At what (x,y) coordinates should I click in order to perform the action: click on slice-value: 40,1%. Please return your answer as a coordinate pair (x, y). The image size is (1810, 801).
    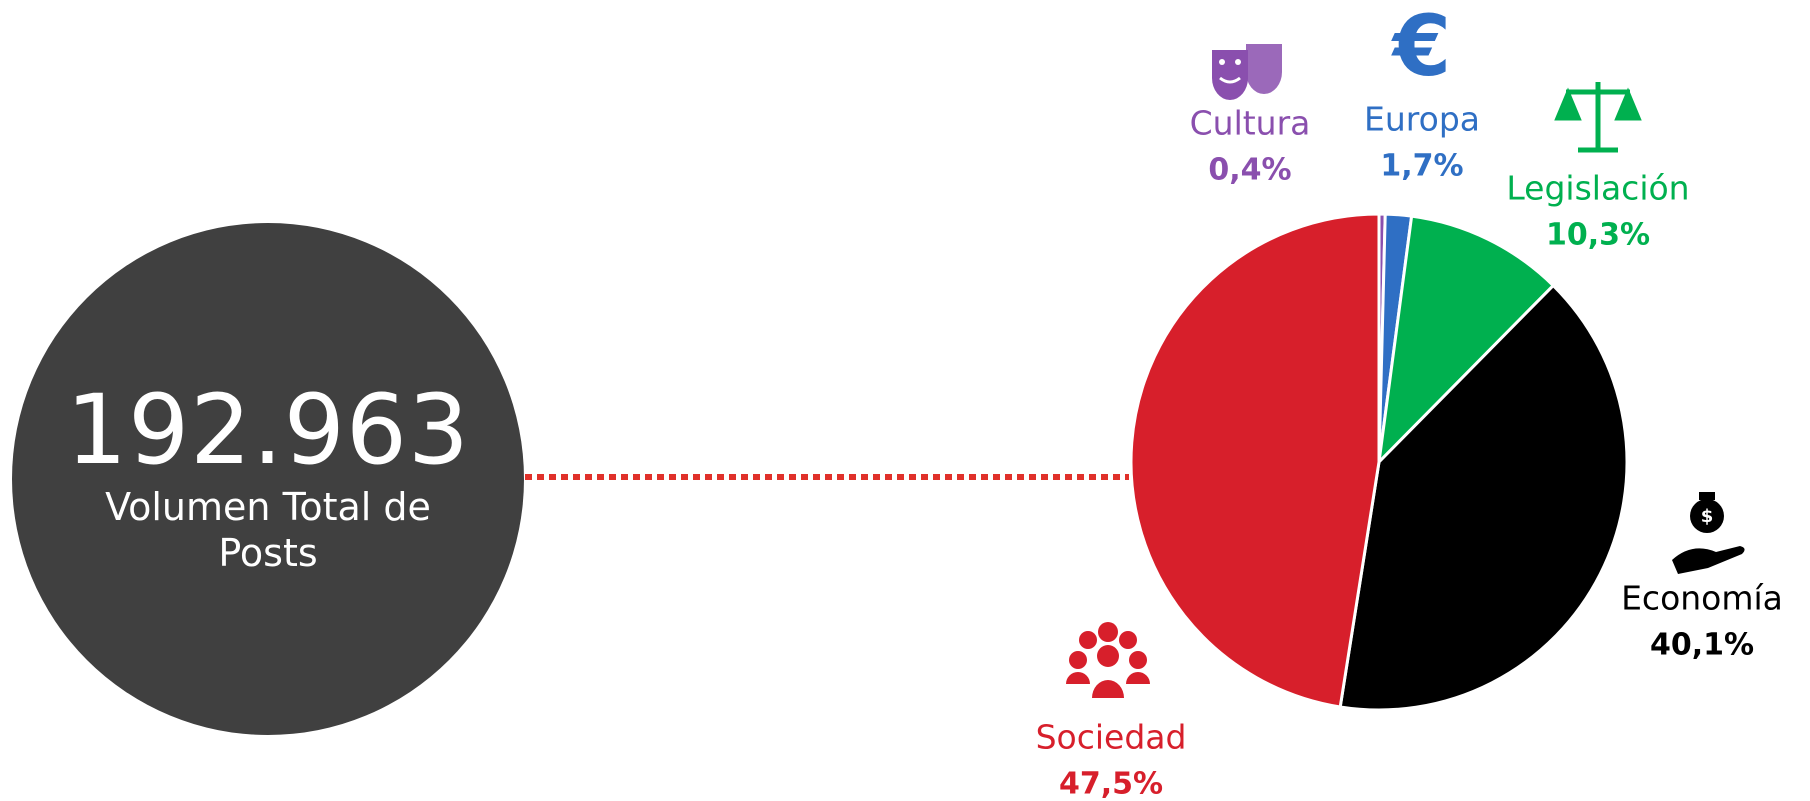
    Looking at the image, I should click on (1702, 645).